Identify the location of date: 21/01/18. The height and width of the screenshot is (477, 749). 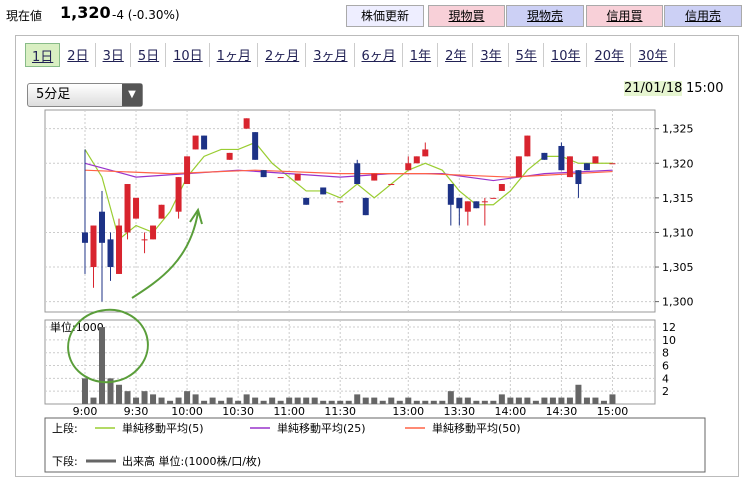
(653, 88).